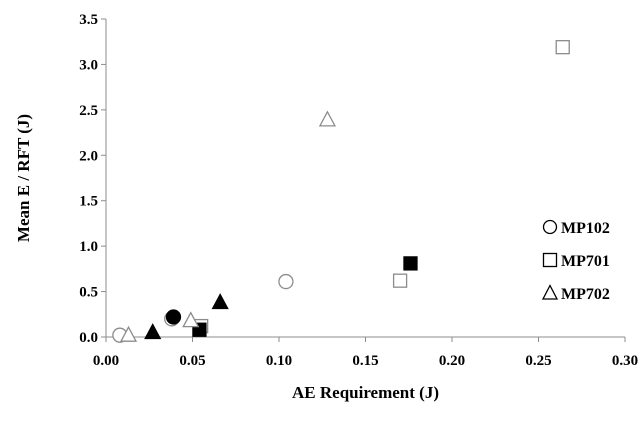  What do you see at coordinates (625, 361) in the screenshot?
I see `x-tick-label: 0.30` at bounding box center [625, 361].